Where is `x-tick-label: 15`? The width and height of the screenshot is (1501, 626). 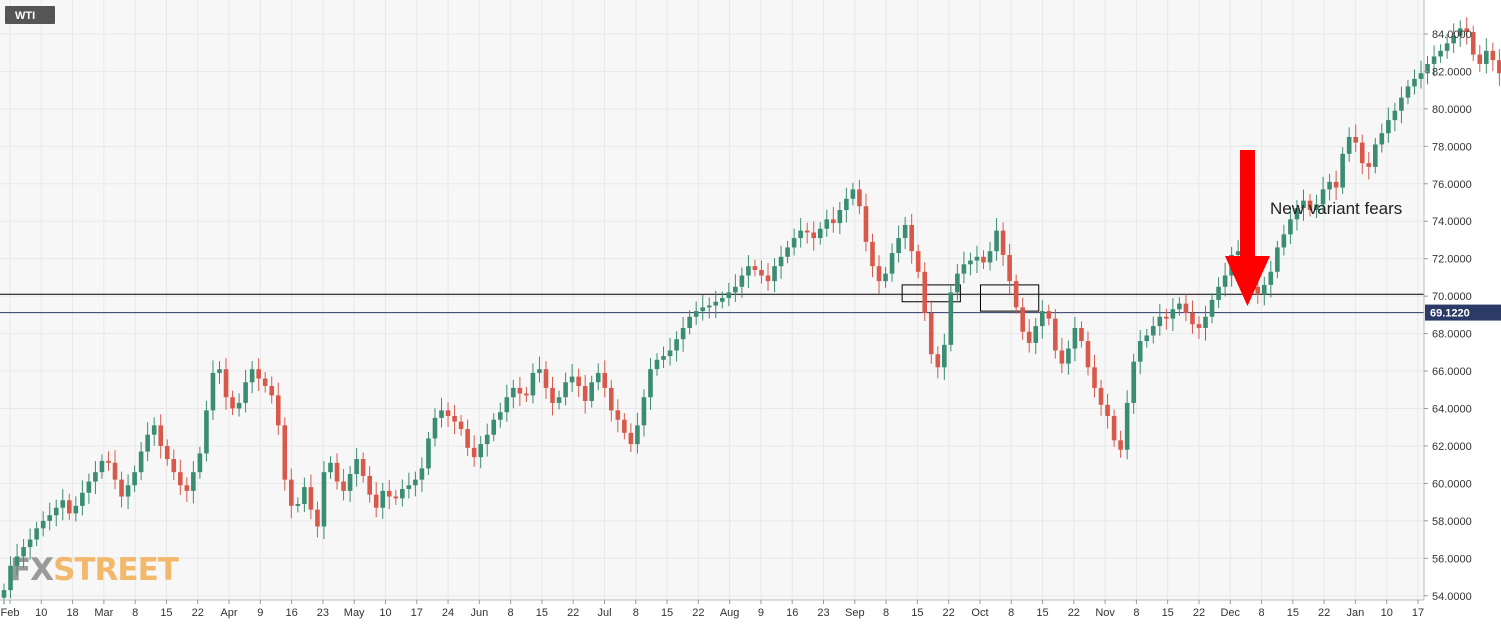 x-tick-label: 15 is located at coordinates (1168, 613).